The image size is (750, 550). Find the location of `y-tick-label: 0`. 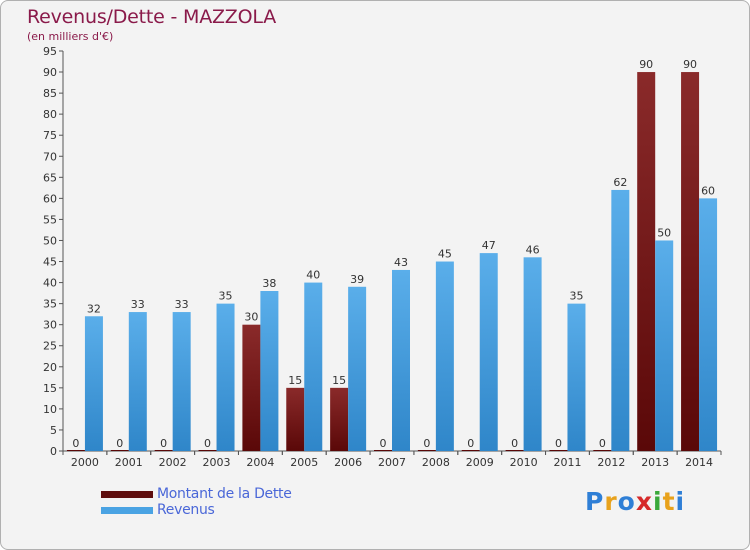

y-tick-label: 0 is located at coordinates (53, 451).